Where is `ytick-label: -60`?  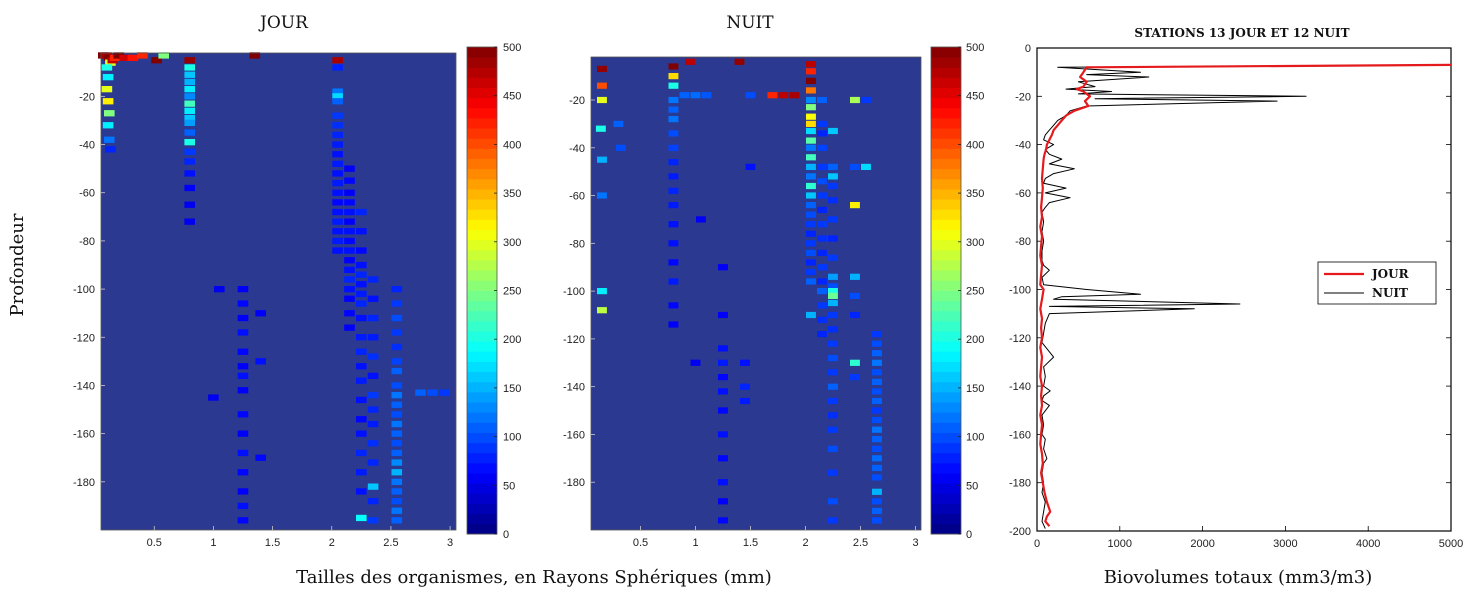
ytick-label: -60 is located at coordinates (577, 197).